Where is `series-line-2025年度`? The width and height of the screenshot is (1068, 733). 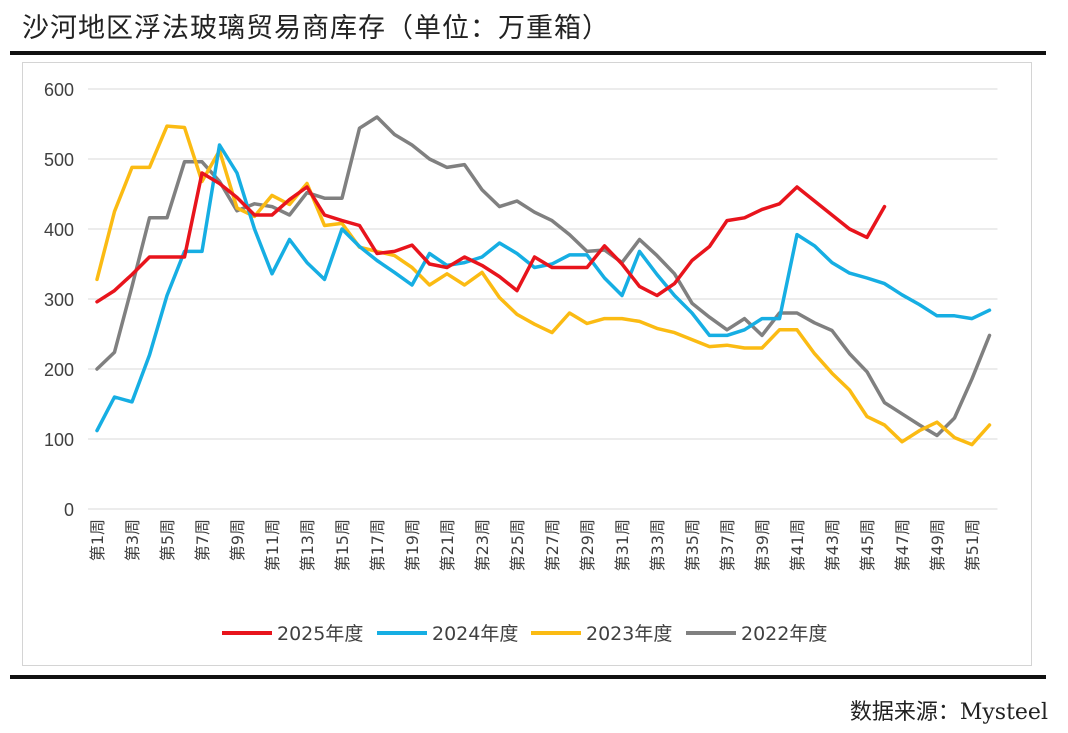
series-line-2025年度 is located at coordinates (491, 237).